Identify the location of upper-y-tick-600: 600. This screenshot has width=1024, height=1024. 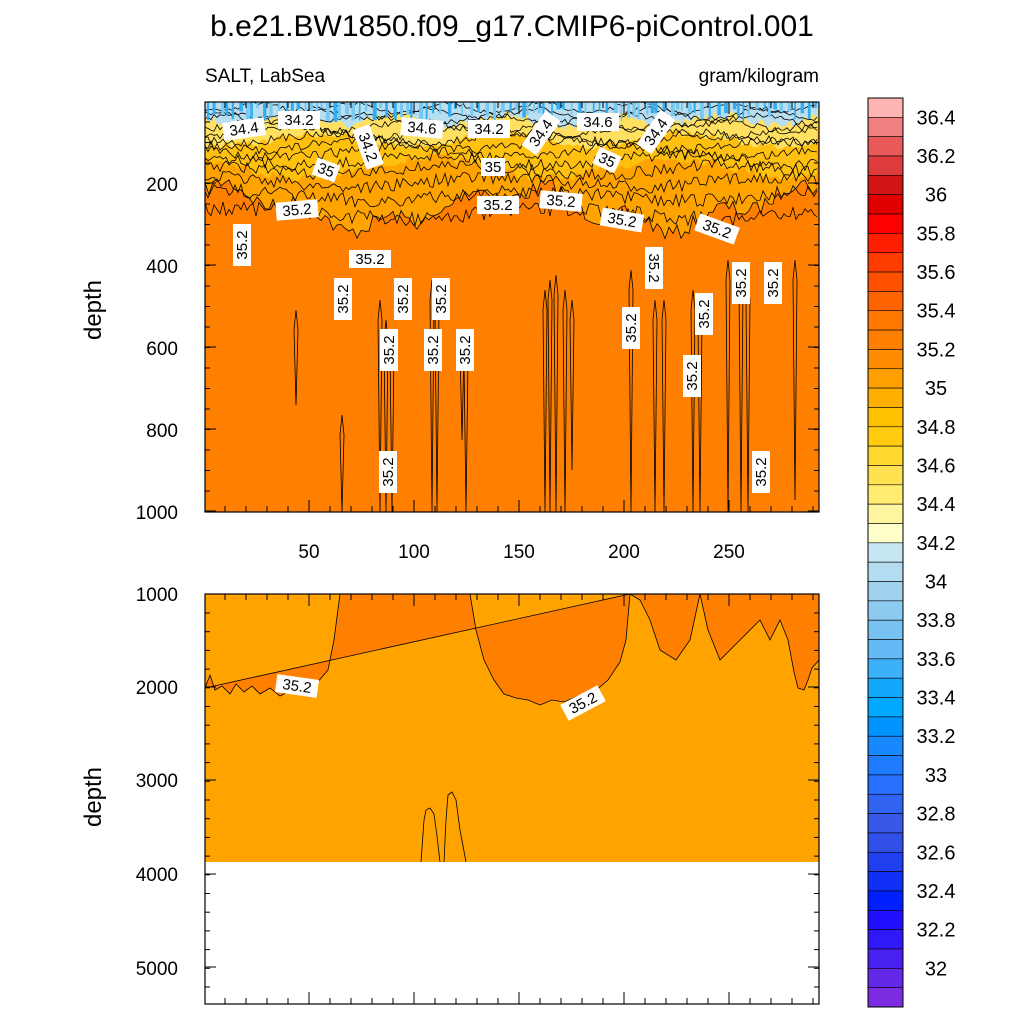
(162, 349).